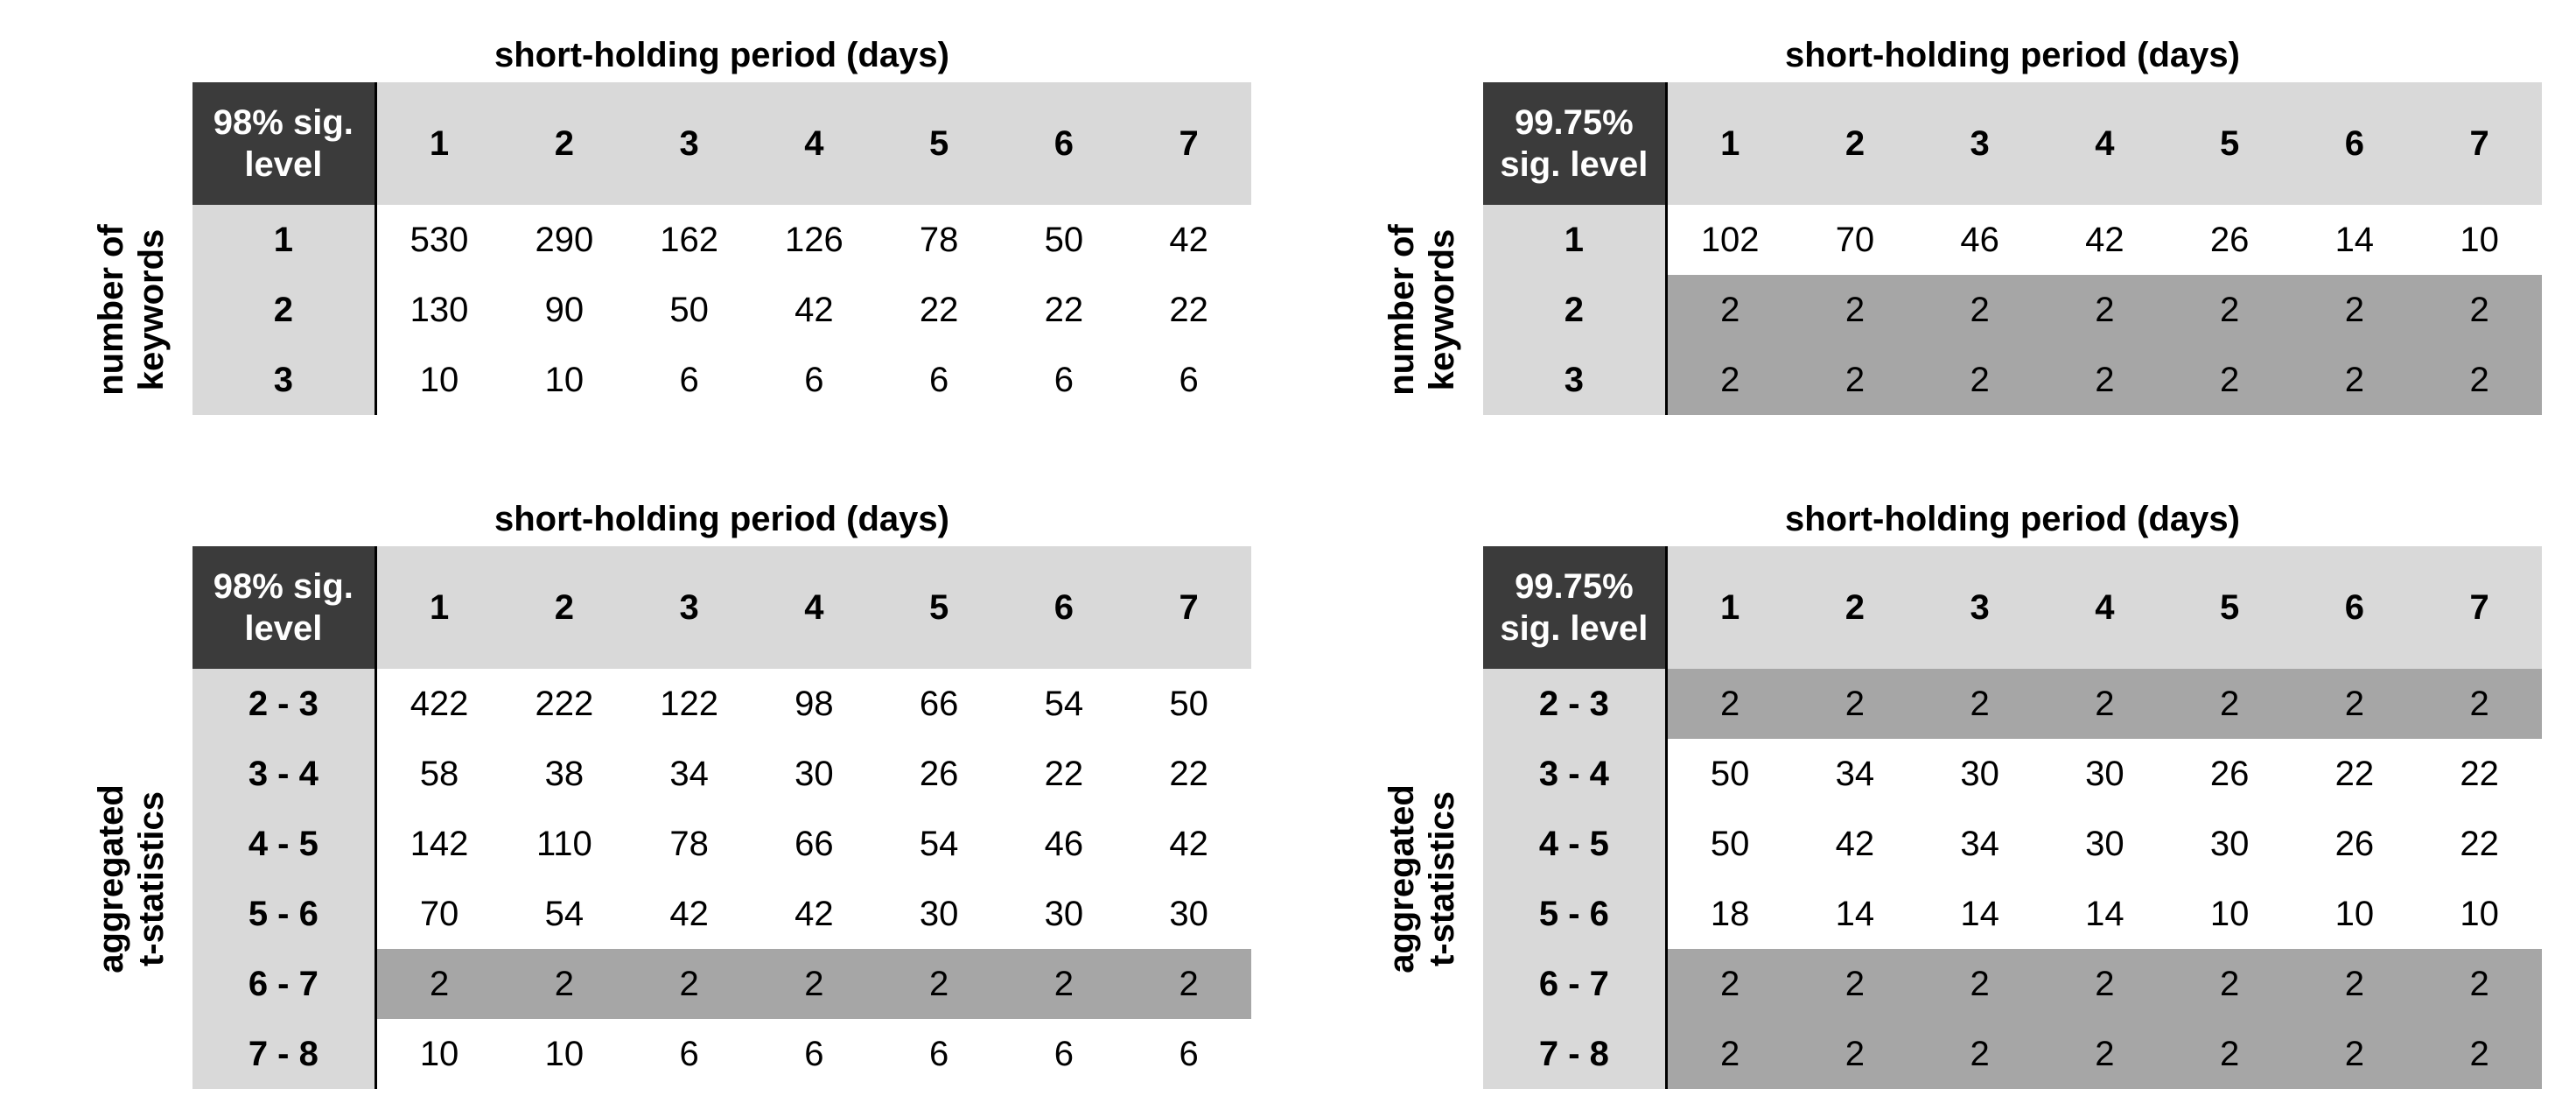  Describe the element at coordinates (689, 704) in the screenshot. I see `table-cell: 122` at that location.